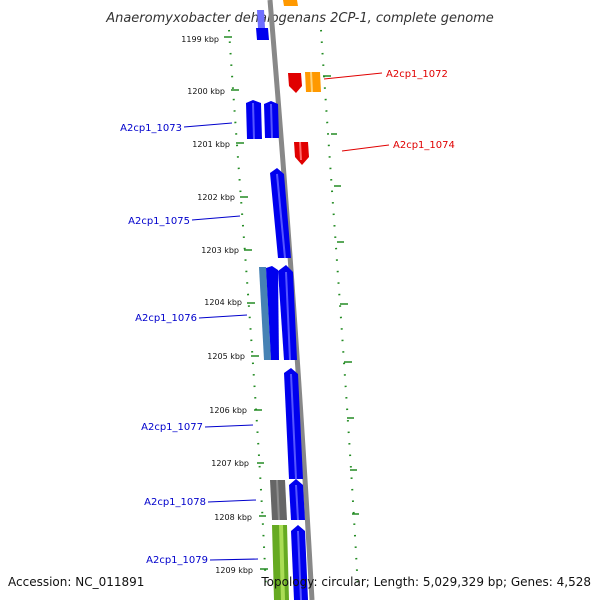 This screenshot has width=600, height=600. What do you see at coordinates (228, 410) in the screenshot?
I see `tick-label-1206: 1206 kbp` at bounding box center [228, 410].